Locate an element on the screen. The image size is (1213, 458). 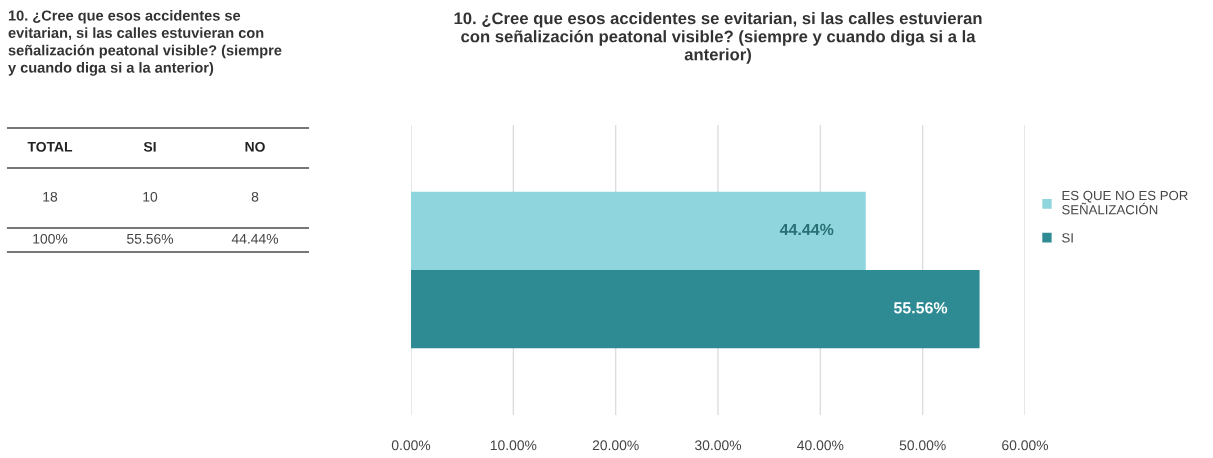
text: 44.44% is located at coordinates (255, 238).